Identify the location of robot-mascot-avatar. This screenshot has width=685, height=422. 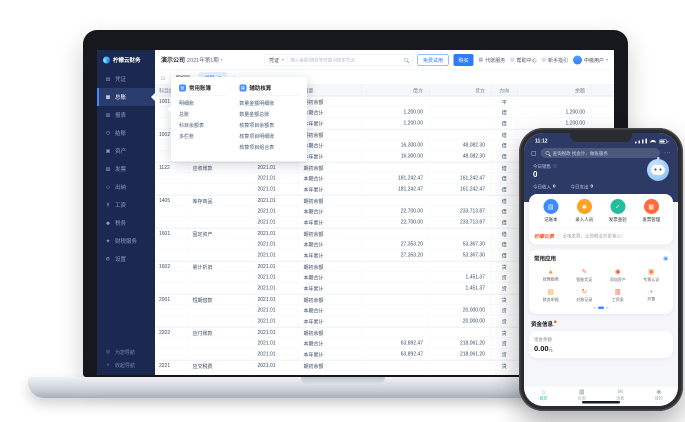
(658, 169).